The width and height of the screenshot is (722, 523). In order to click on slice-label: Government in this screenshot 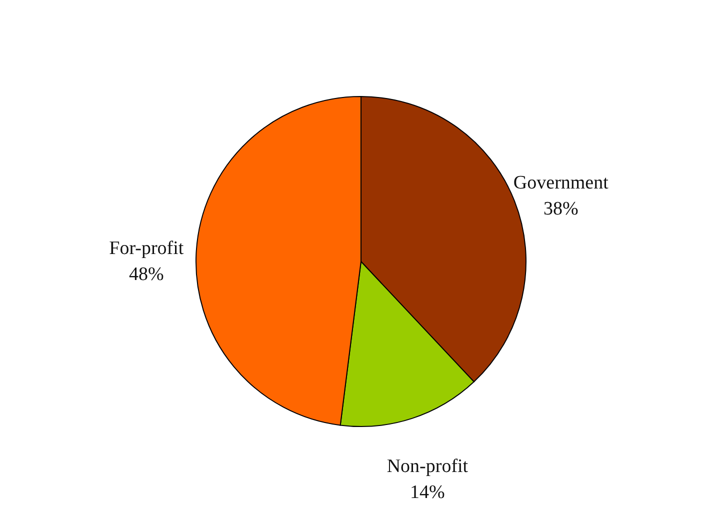, I will do `click(561, 183)`.